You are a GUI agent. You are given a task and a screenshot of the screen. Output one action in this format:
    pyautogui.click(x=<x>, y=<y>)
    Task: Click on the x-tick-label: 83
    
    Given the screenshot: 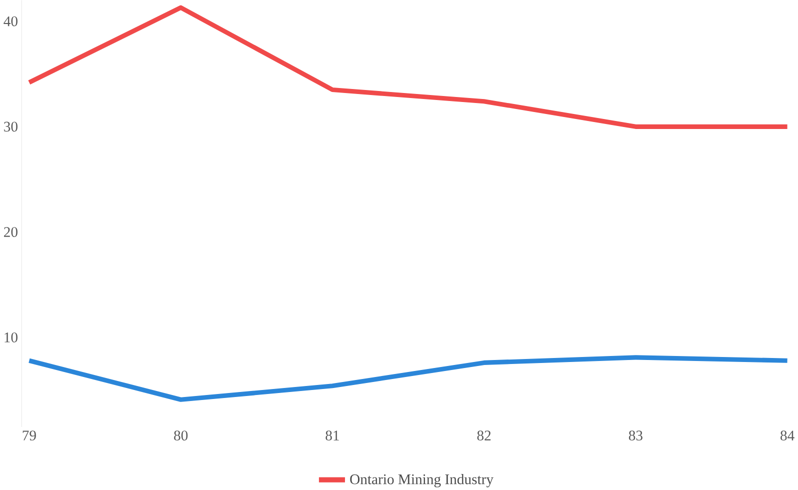 What is the action you would take?
    pyautogui.click(x=635, y=435)
    